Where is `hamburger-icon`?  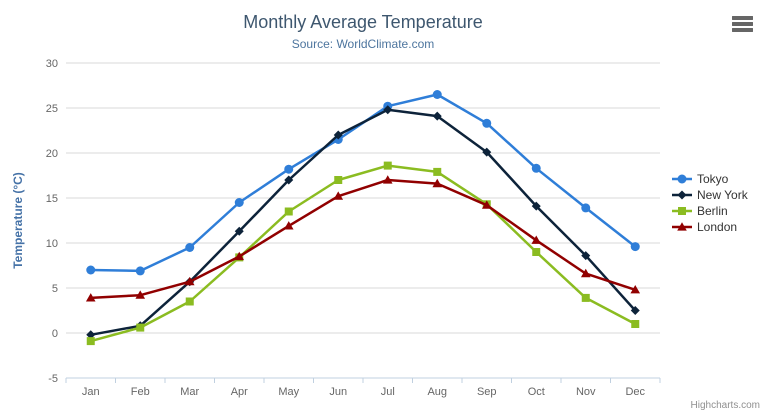
hamburger-icon is located at coordinates (743, 24).